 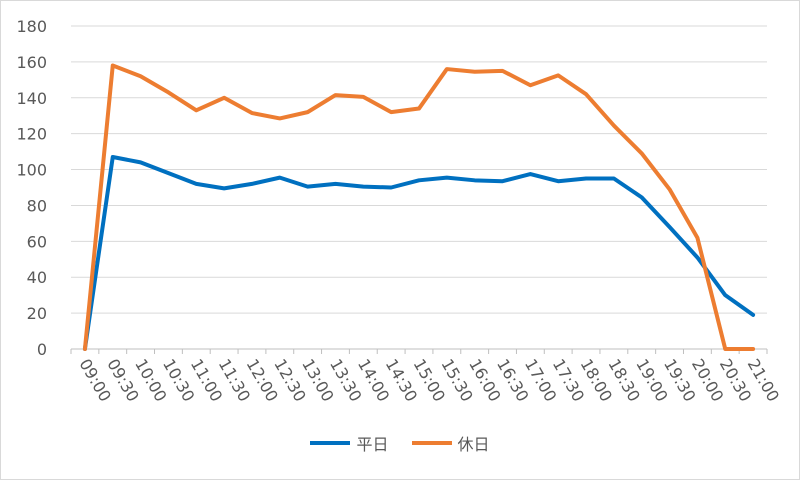 What do you see at coordinates (419, 351) in the screenshot?
I see `x-axis` at bounding box center [419, 351].